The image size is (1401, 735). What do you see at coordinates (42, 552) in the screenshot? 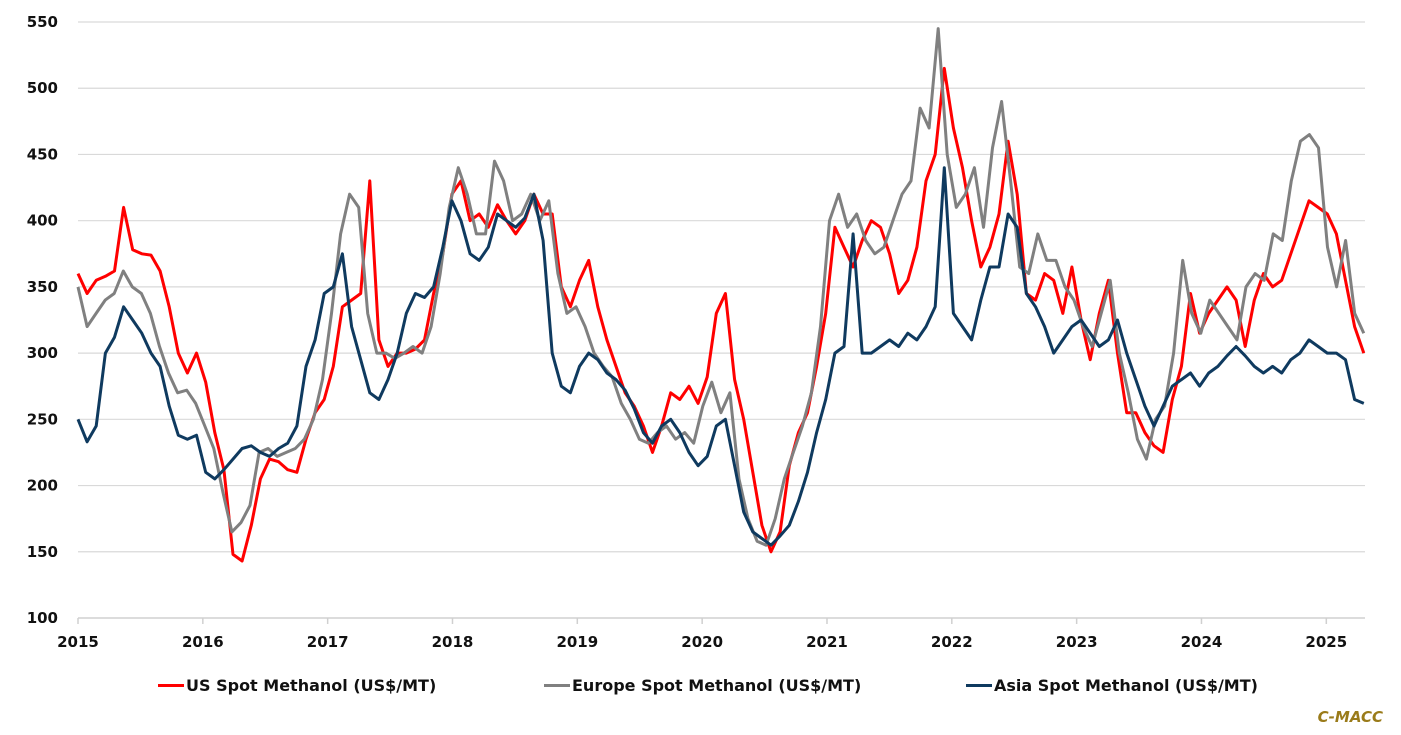
I see `y-tick-label: 150` at bounding box center [42, 552].